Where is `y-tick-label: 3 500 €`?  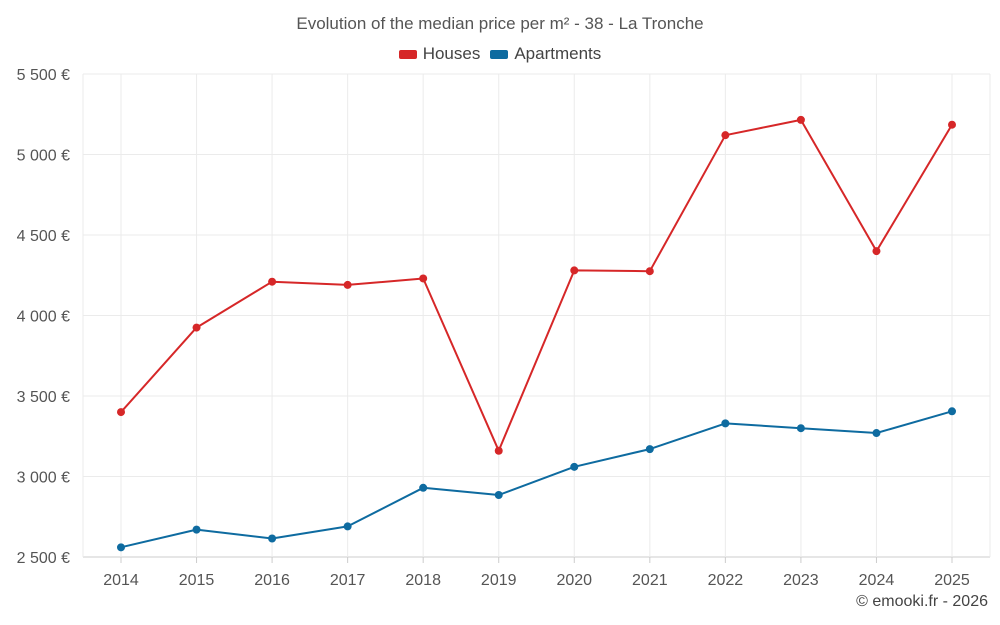
y-tick-label: 3 500 € is located at coordinates (43, 397).